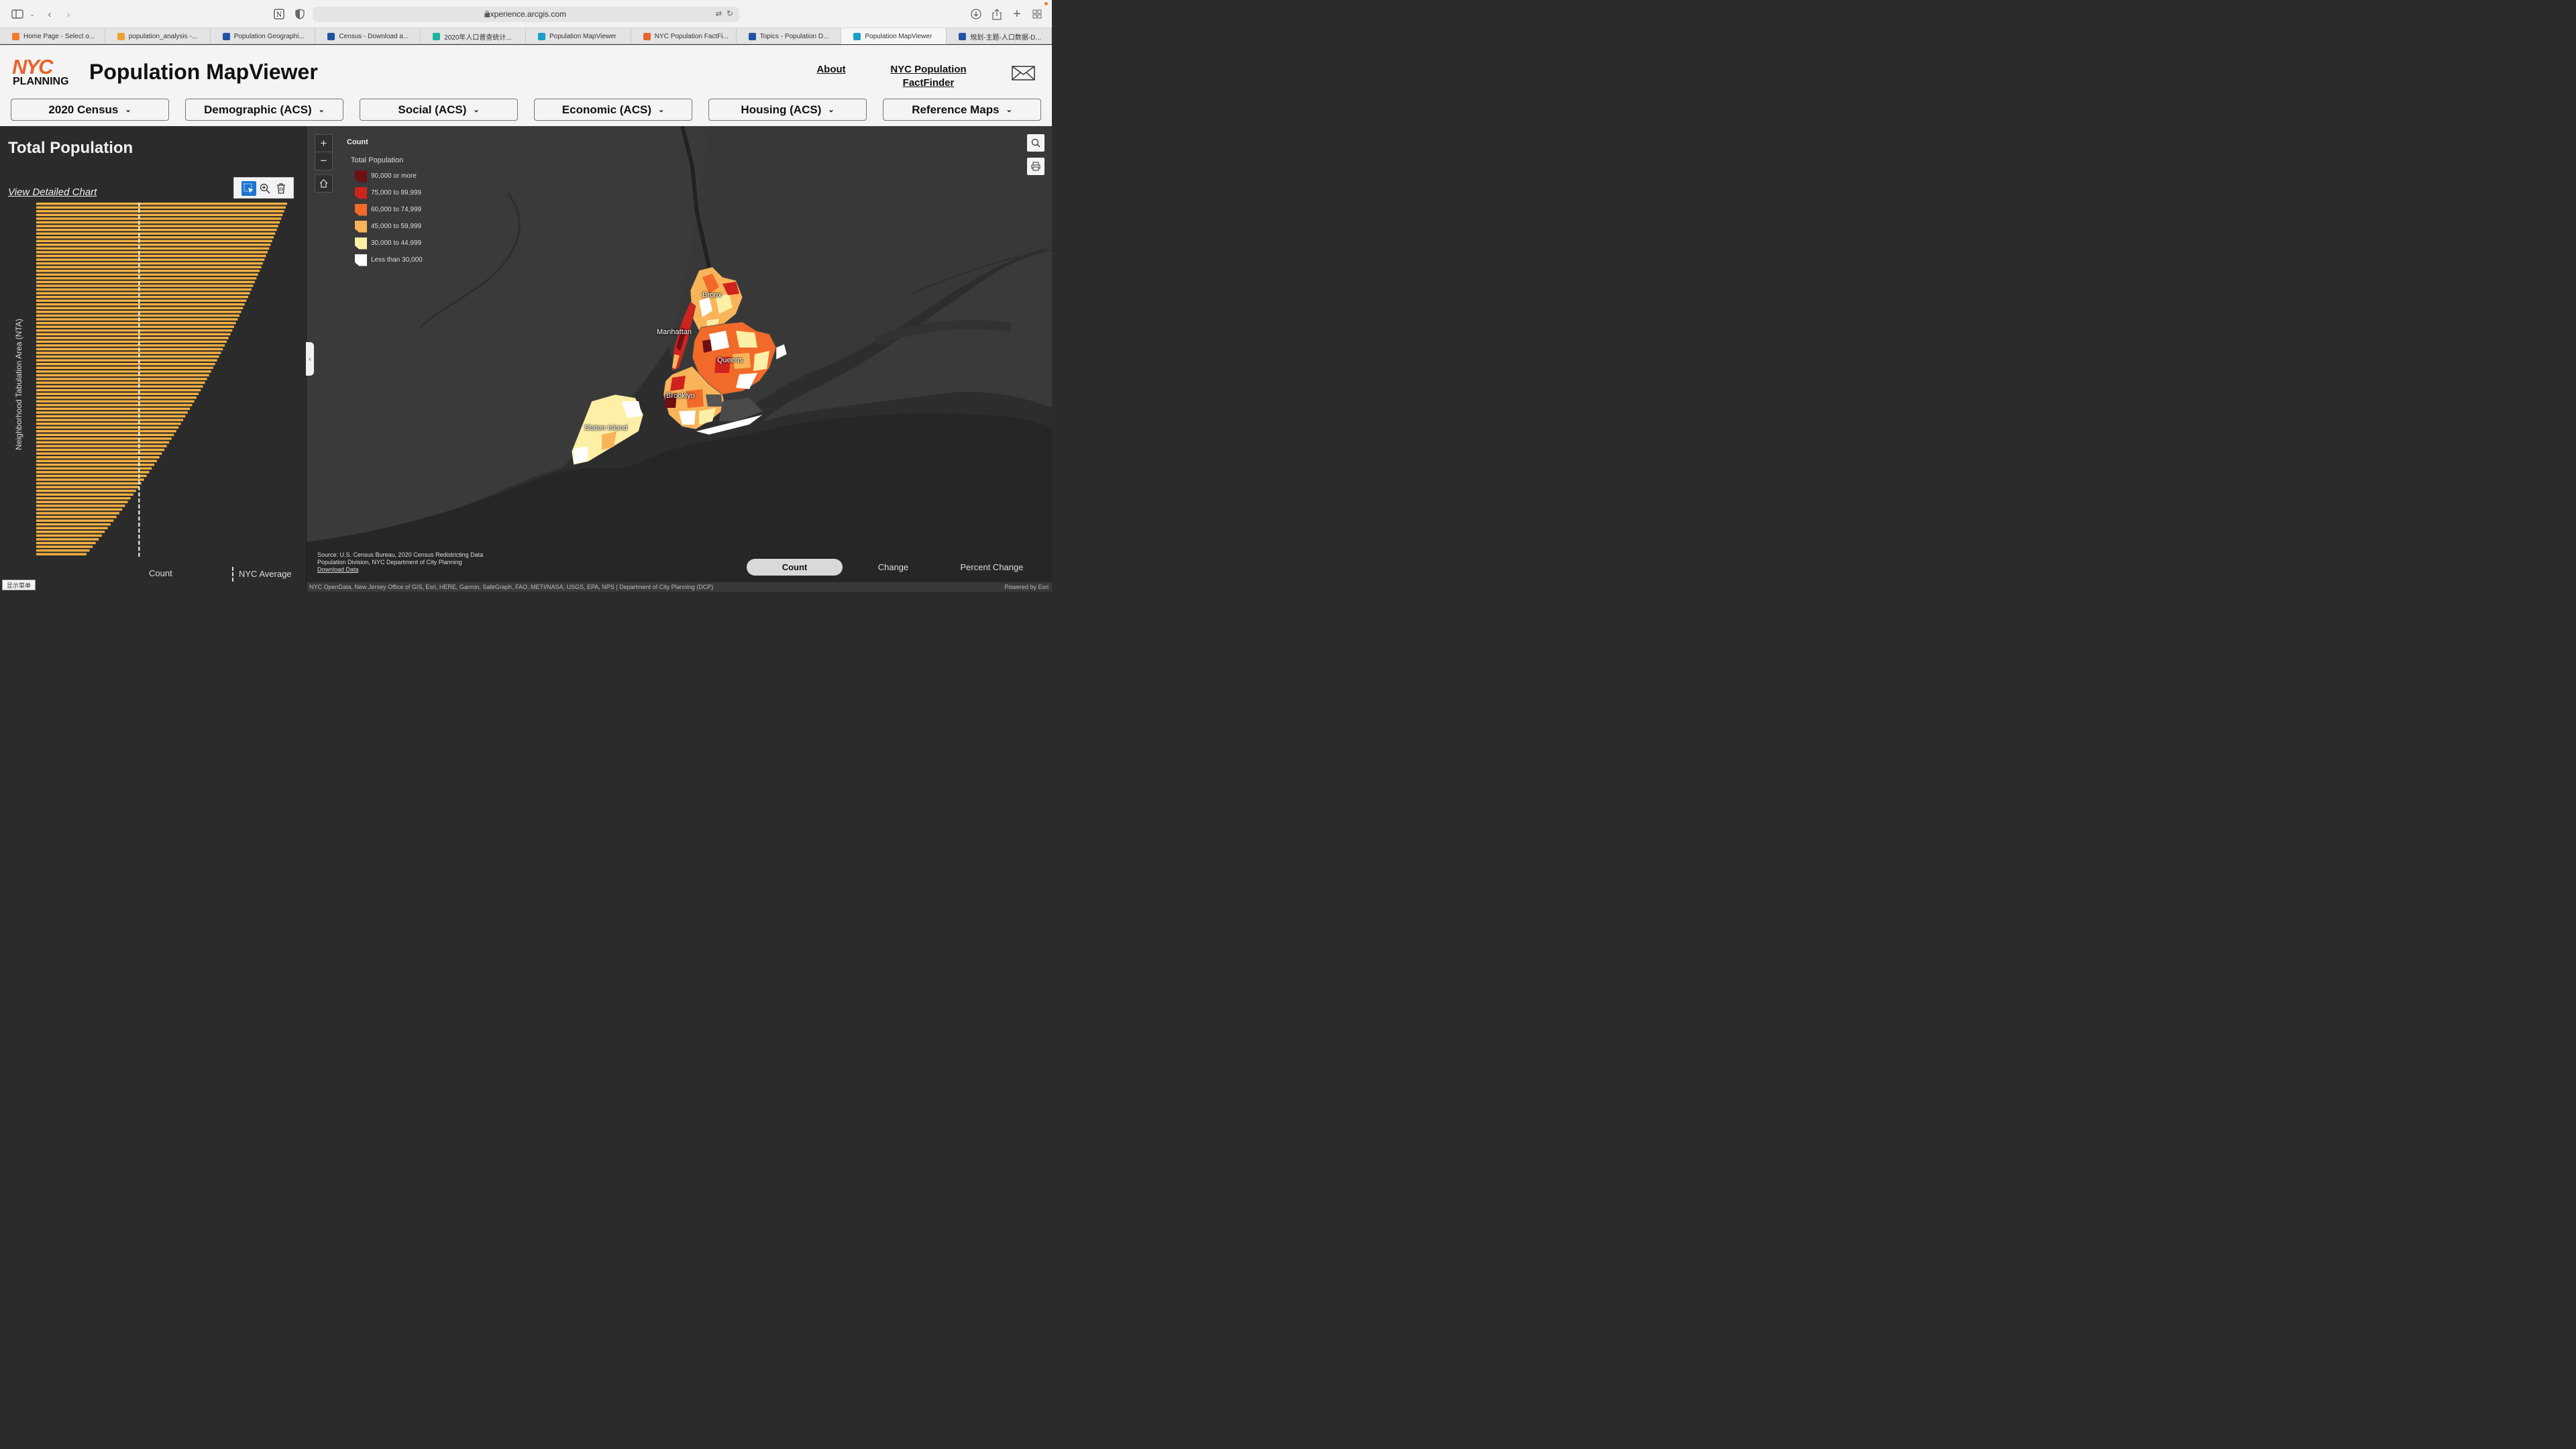 This screenshot has width=2576, height=1449. I want to click on mode-count-button: Count, so click(795, 567).